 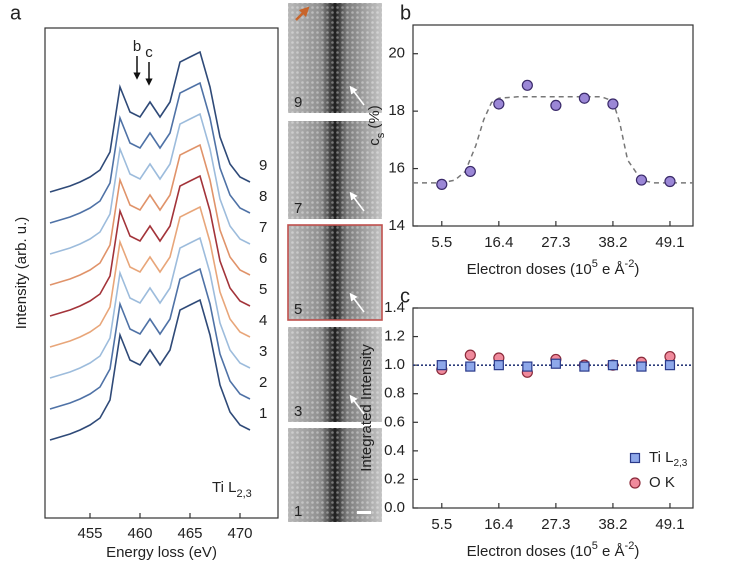 What do you see at coordinates (298, 411) in the screenshot?
I see `image-label: 3` at bounding box center [298, 411].